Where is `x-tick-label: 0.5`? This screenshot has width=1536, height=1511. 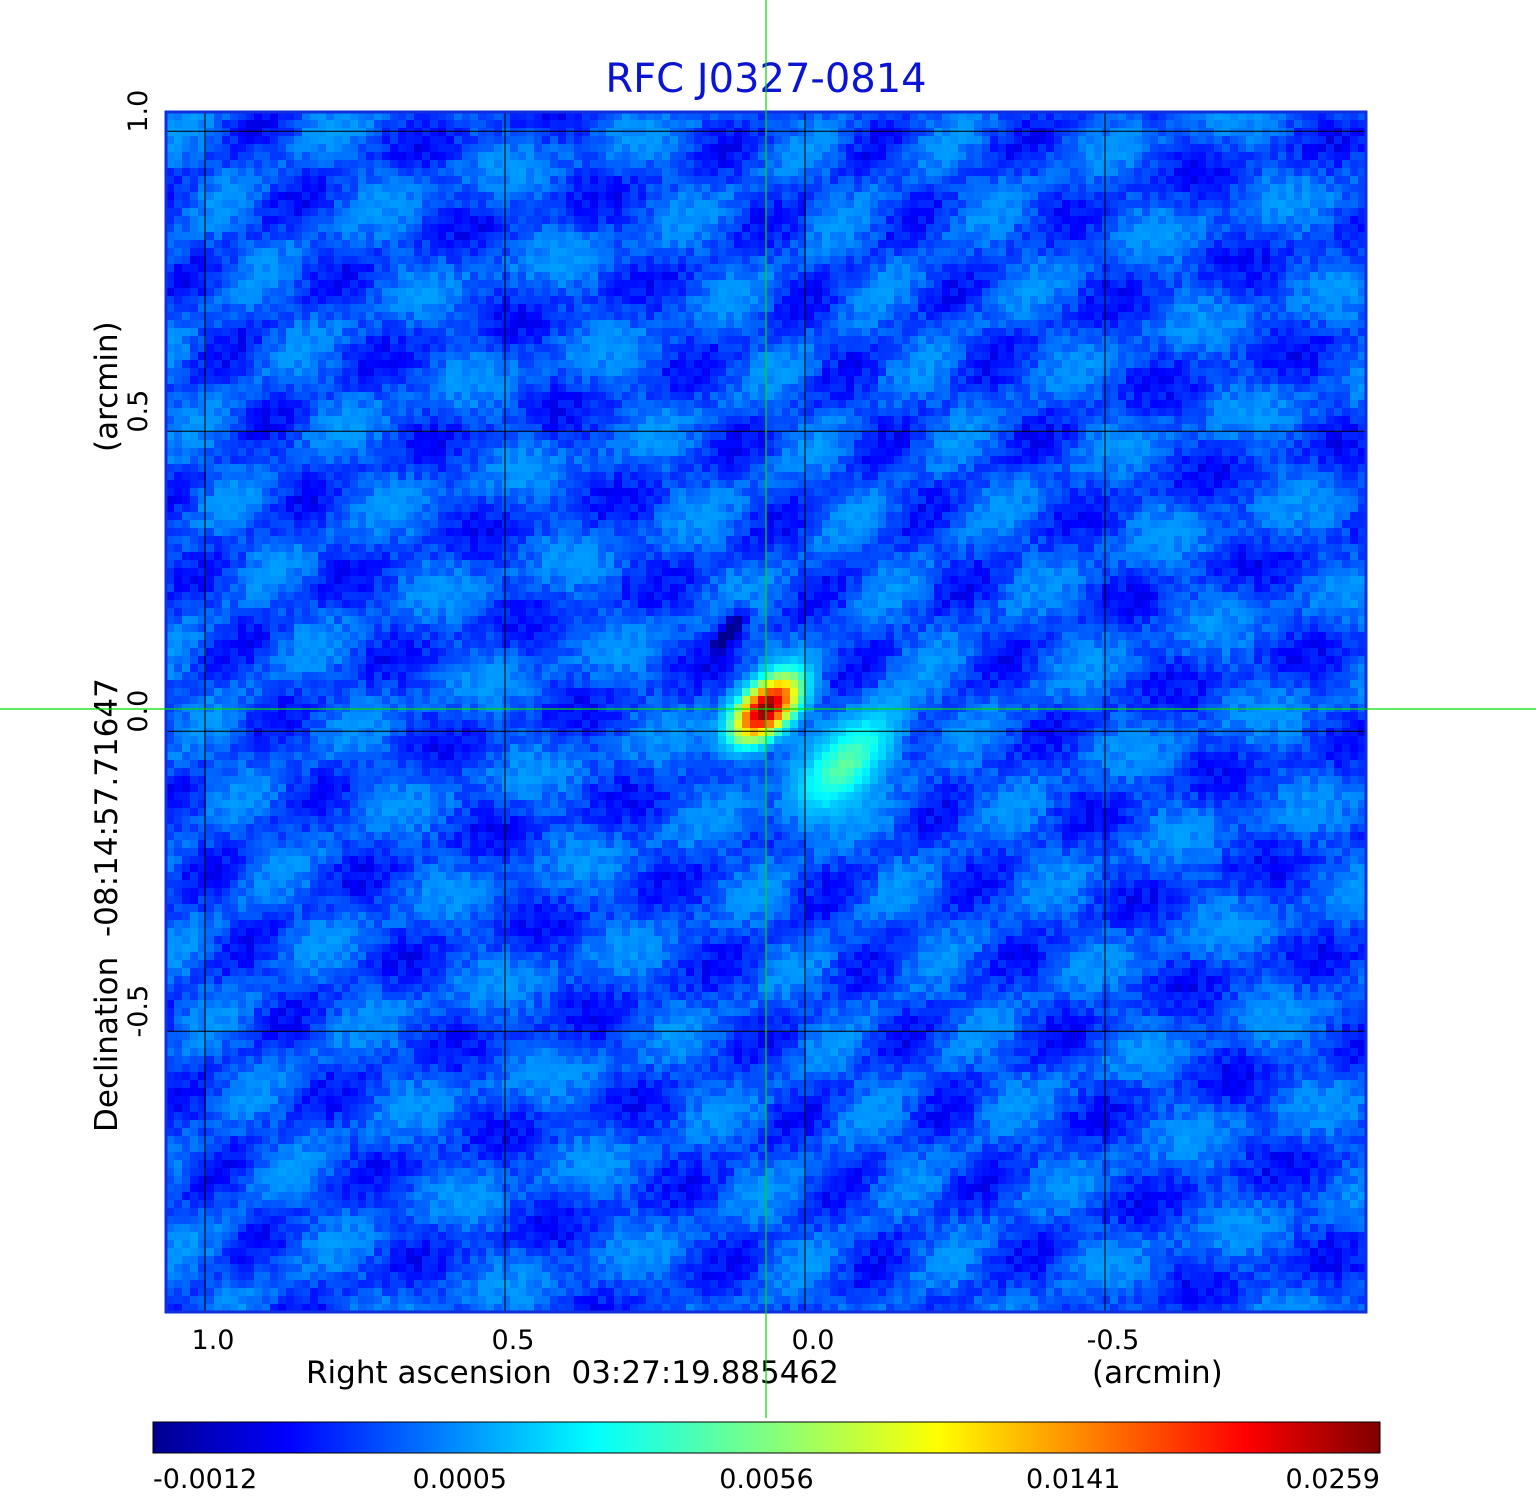 x-tick-label: 0.5 is located at coordinates (513, 1340).